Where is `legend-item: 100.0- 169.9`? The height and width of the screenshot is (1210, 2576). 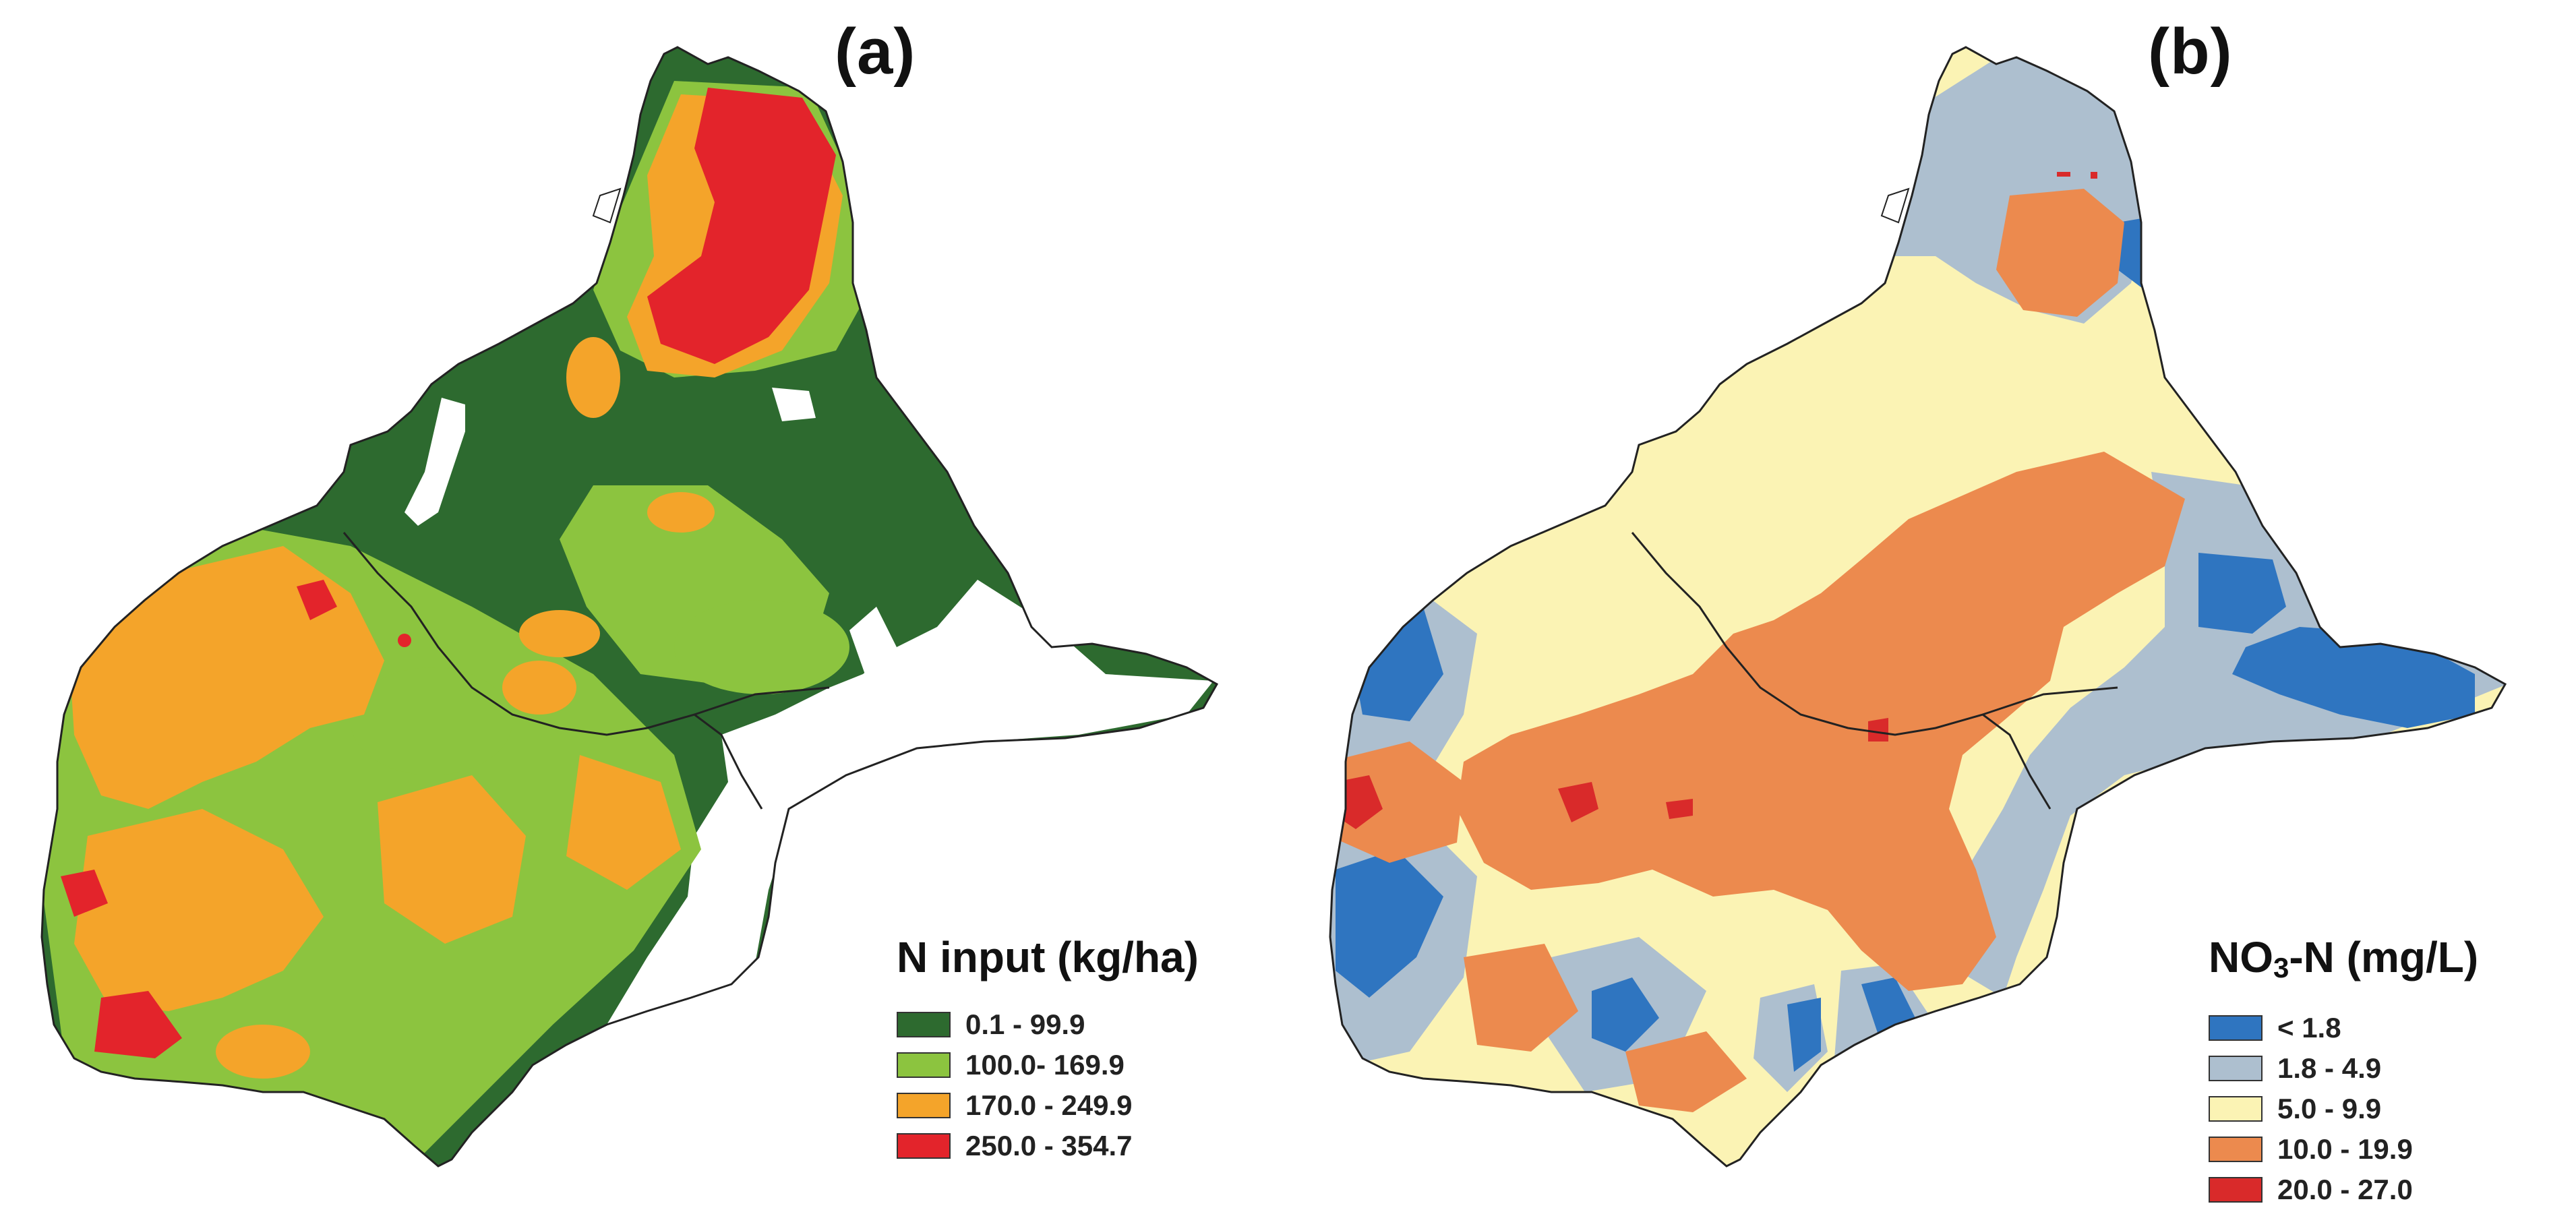 legend-item: 100.0- 169.9 is located at coordinates (1048, 1065).